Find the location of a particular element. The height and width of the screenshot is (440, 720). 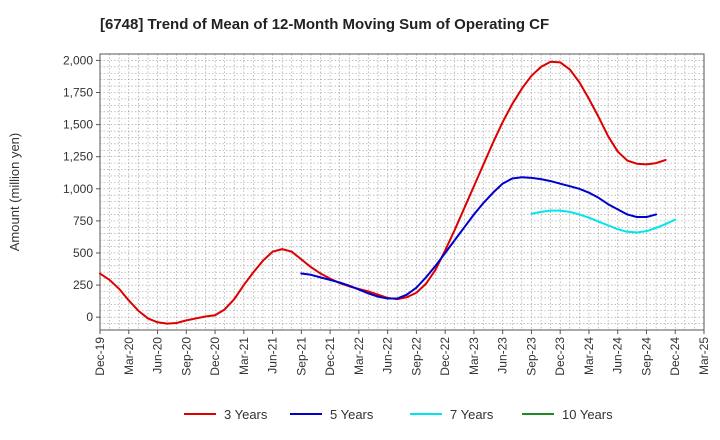

y-tick-label: 2,000 is located at coordinates (78, 60).